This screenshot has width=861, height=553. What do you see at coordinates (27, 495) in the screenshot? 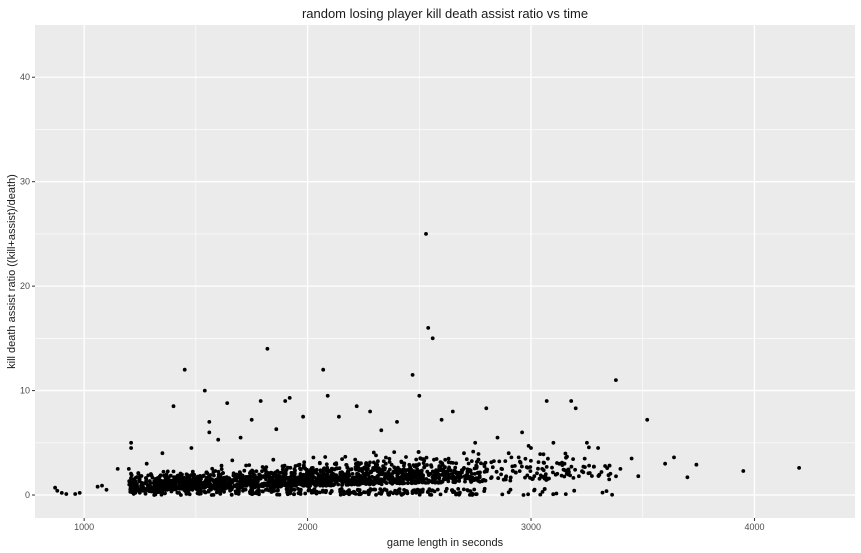
I see `y-tick-label: 0` at bounding box center [27, 495].